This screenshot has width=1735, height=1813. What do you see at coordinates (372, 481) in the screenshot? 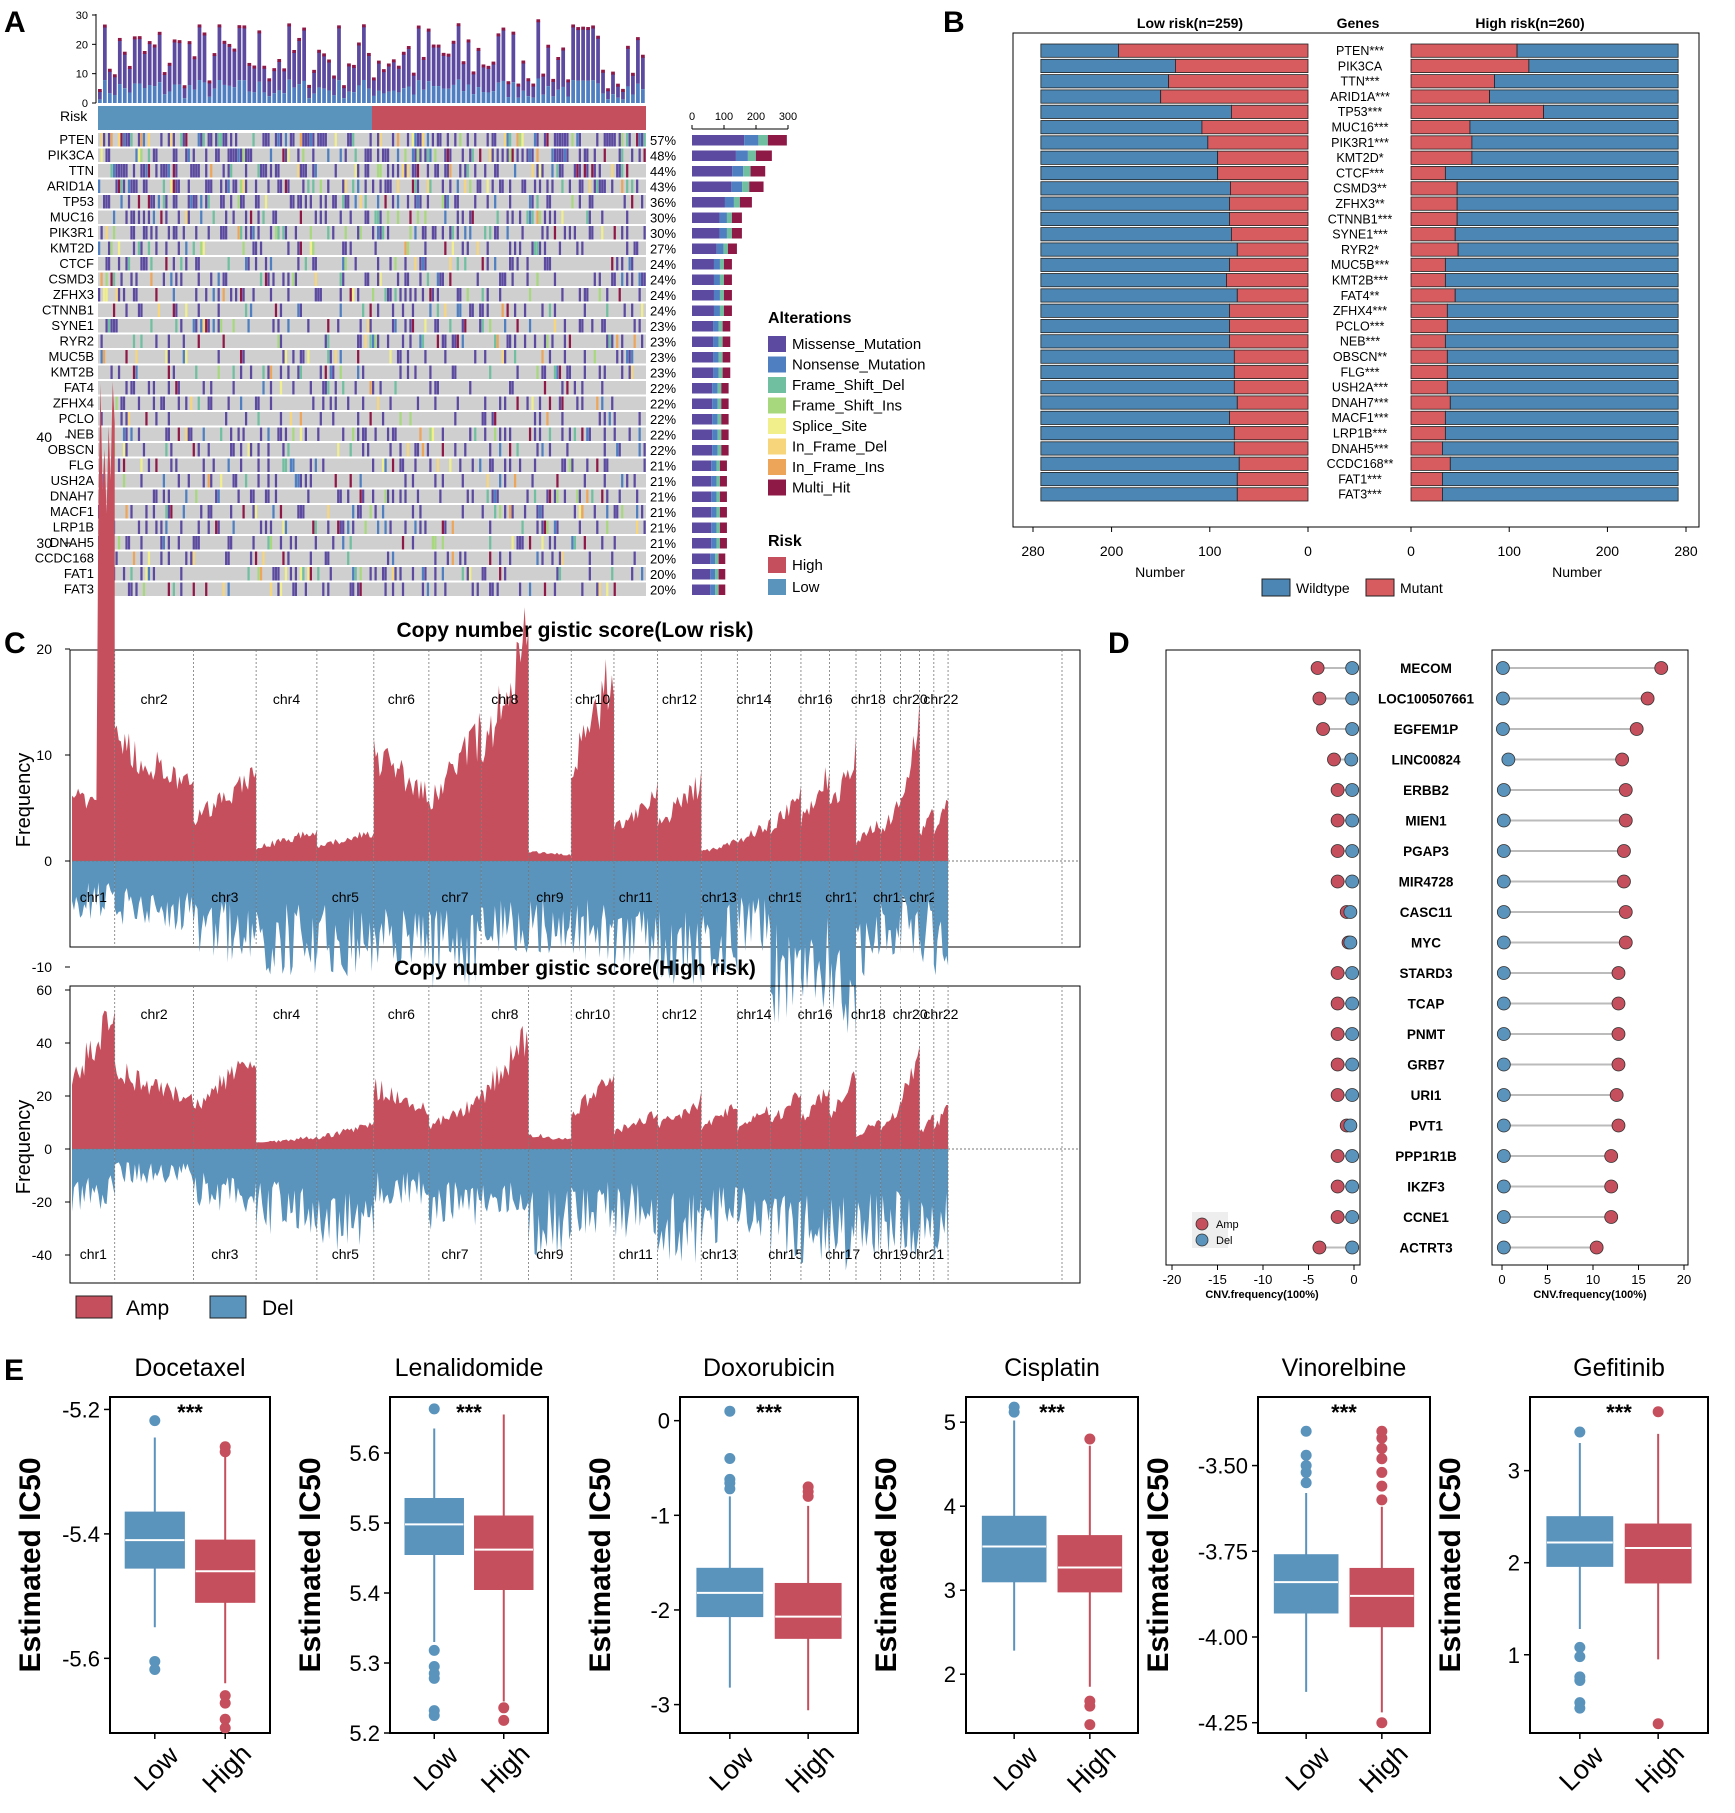
I see `oncoprint-row-bg` at bounding box center [372, 481].